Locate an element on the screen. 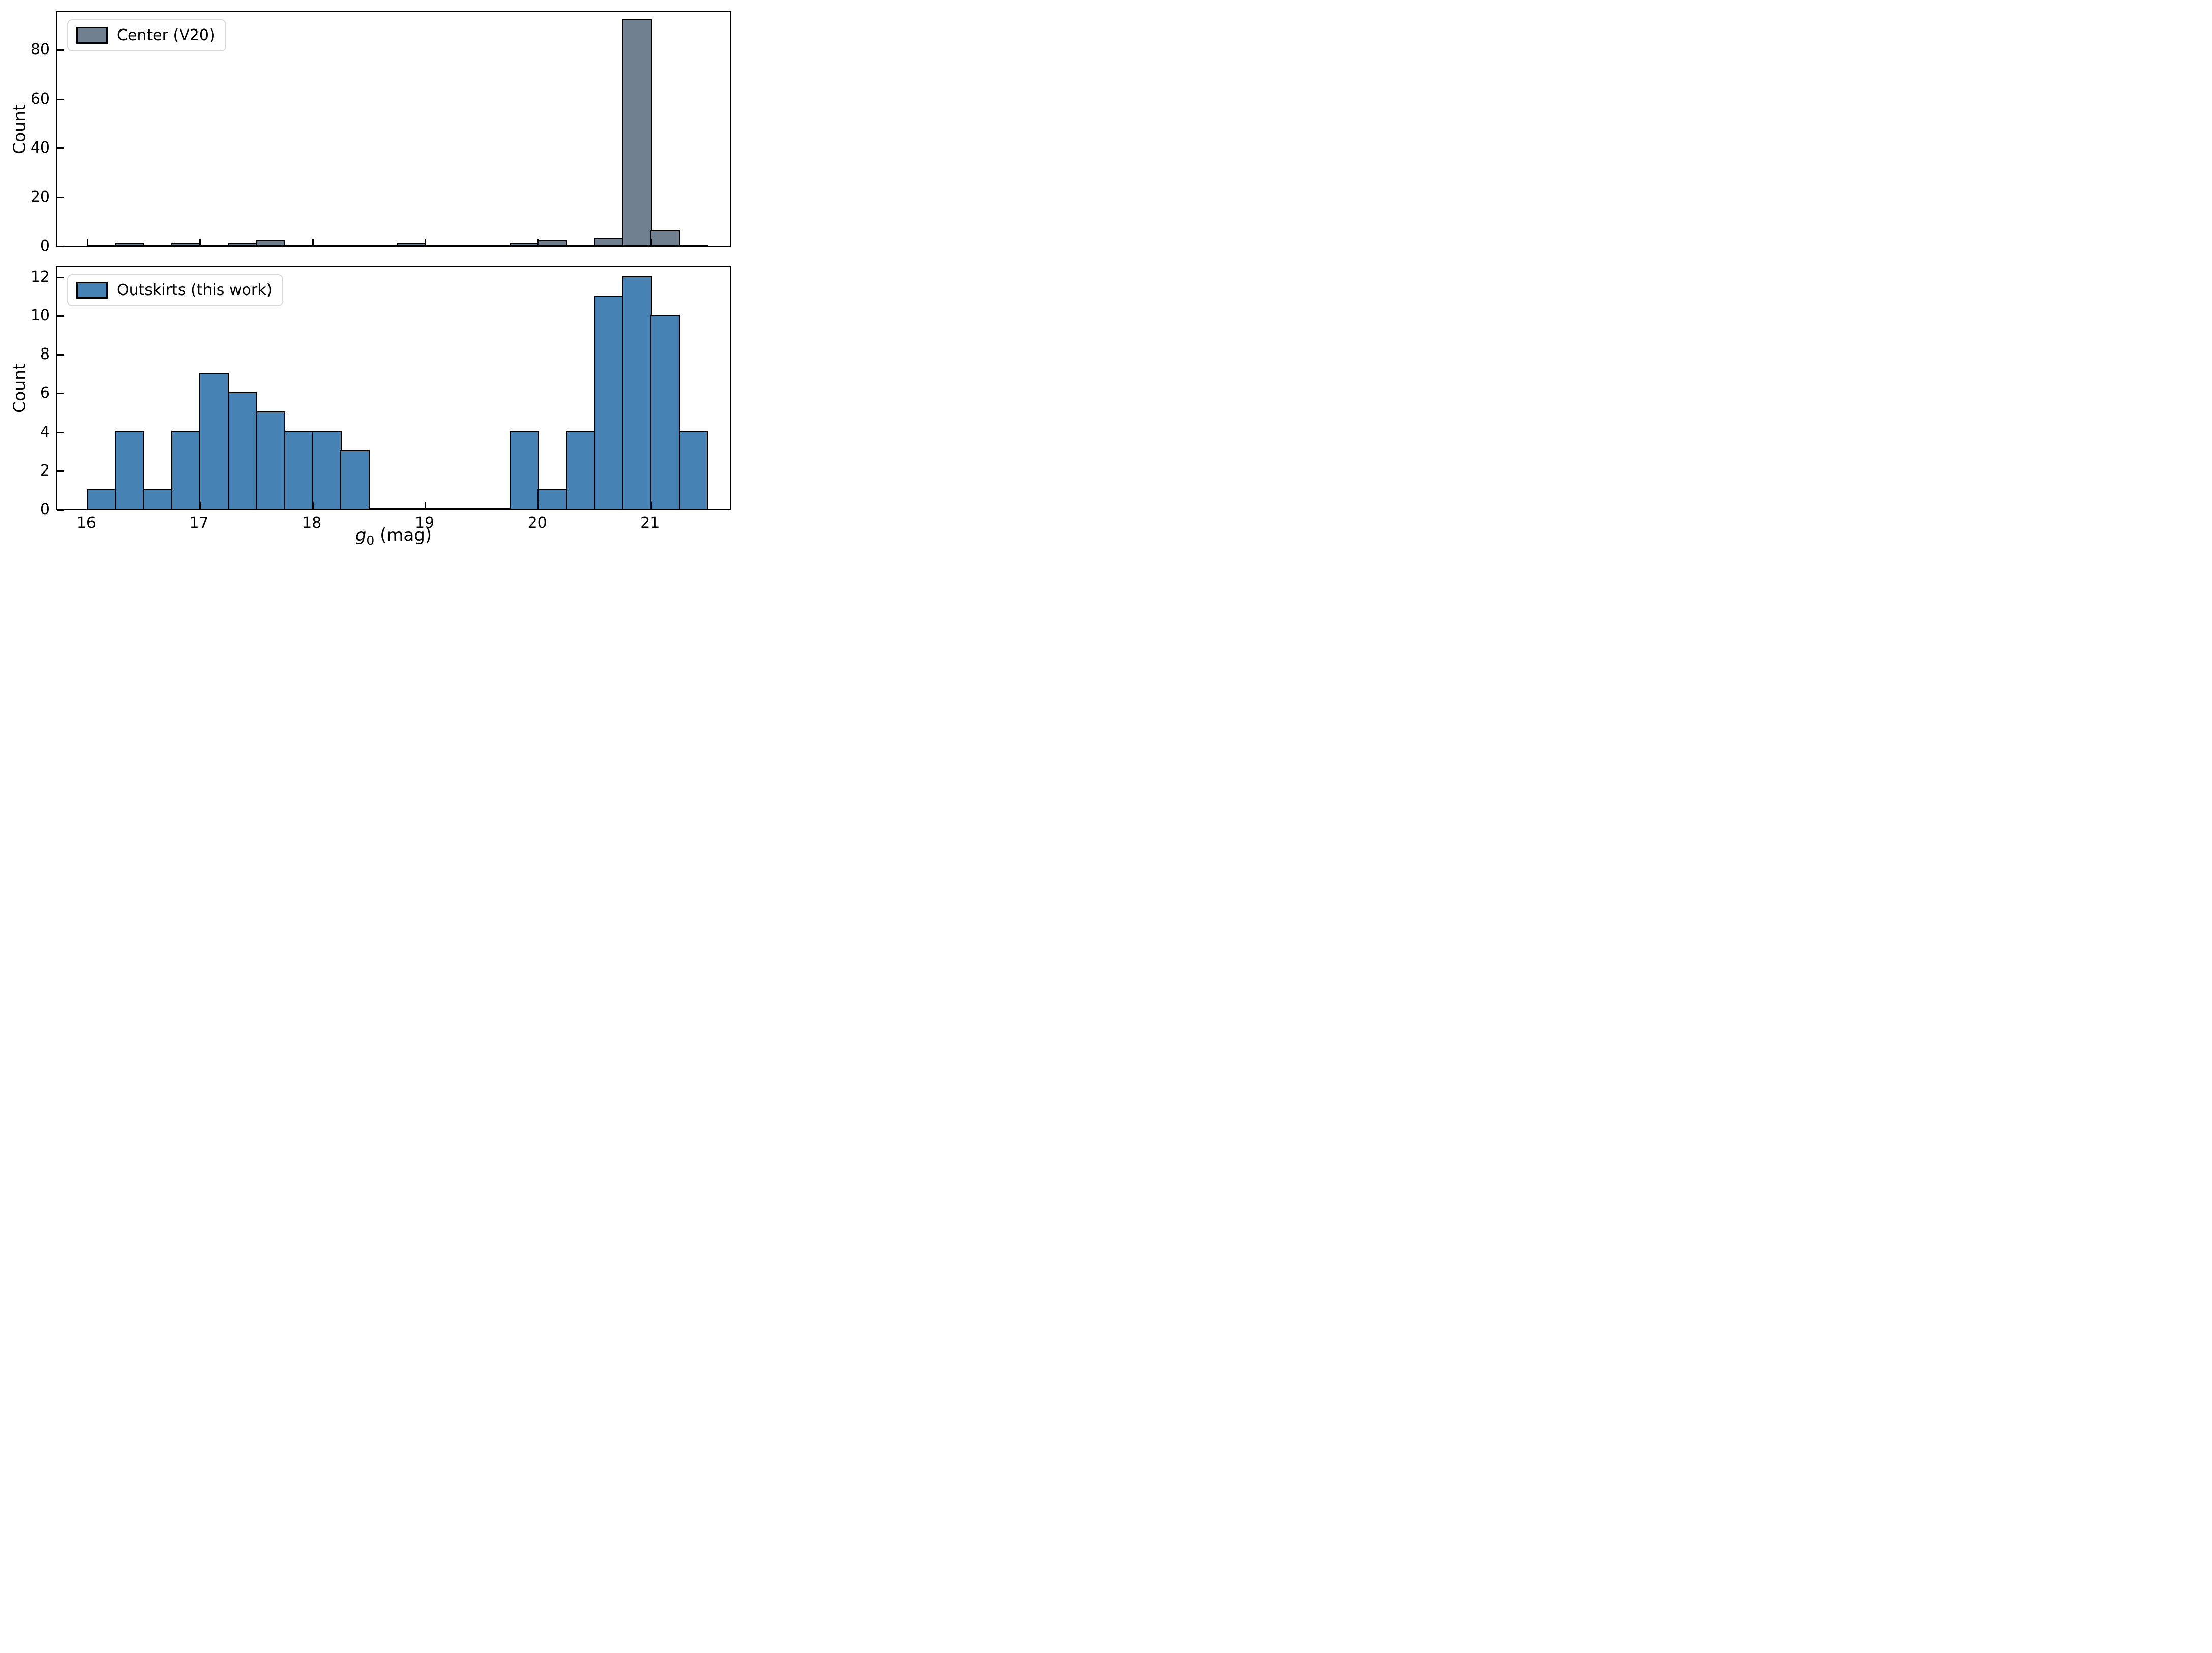  panel-bottom: Outskirts (this work) is located at coordinates (393, 388).